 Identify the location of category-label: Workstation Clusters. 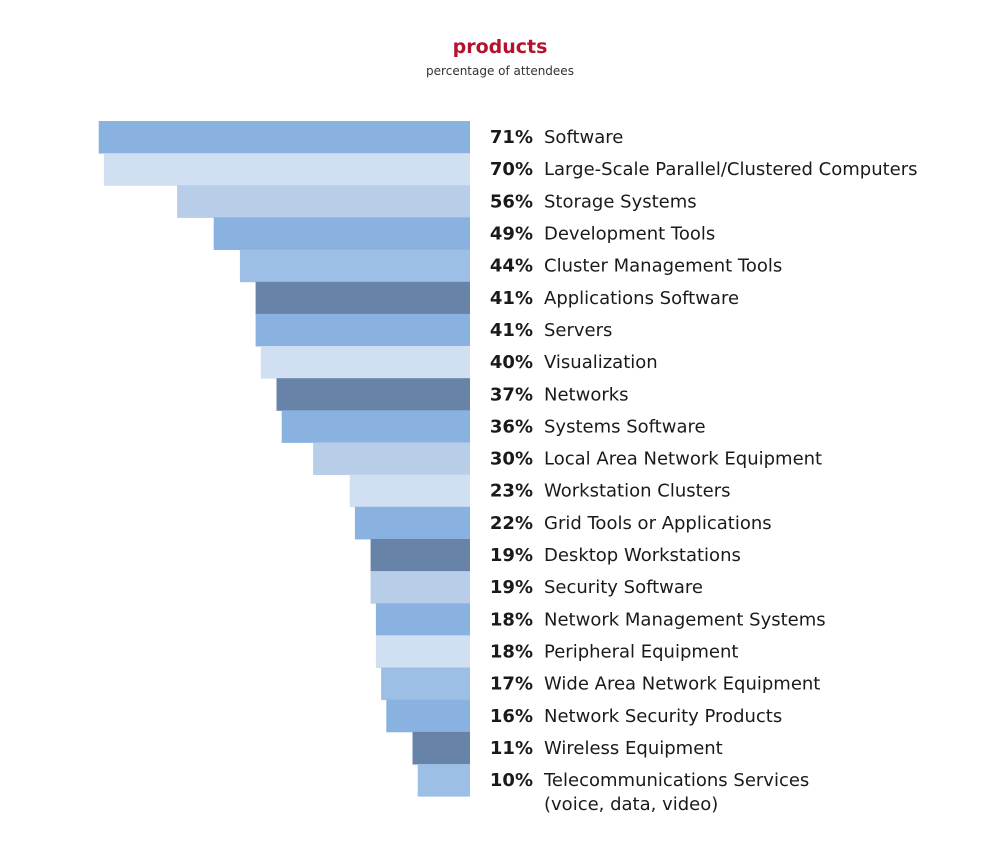
(637, 491).